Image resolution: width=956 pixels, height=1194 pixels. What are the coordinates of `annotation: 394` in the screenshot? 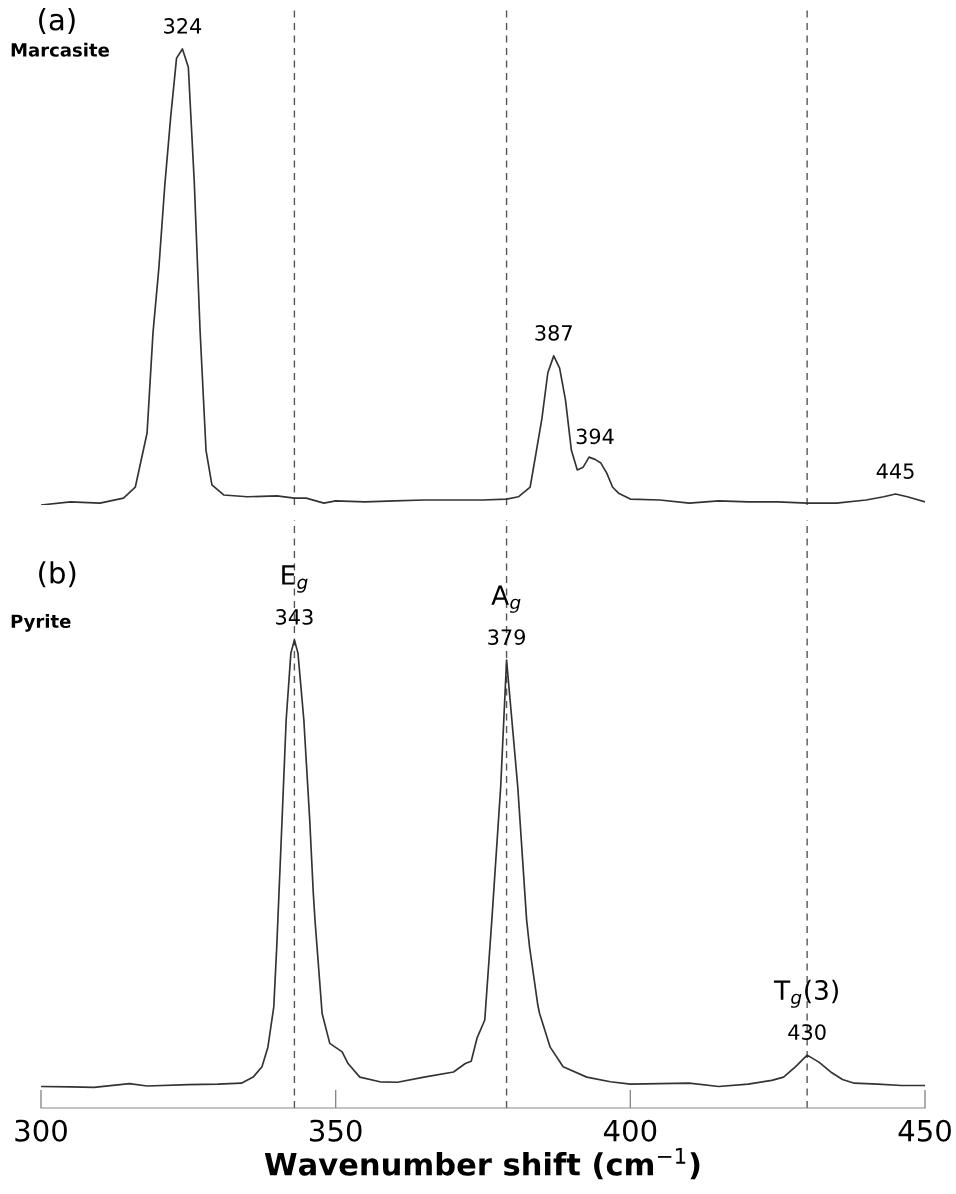 It's located at (595, 436).